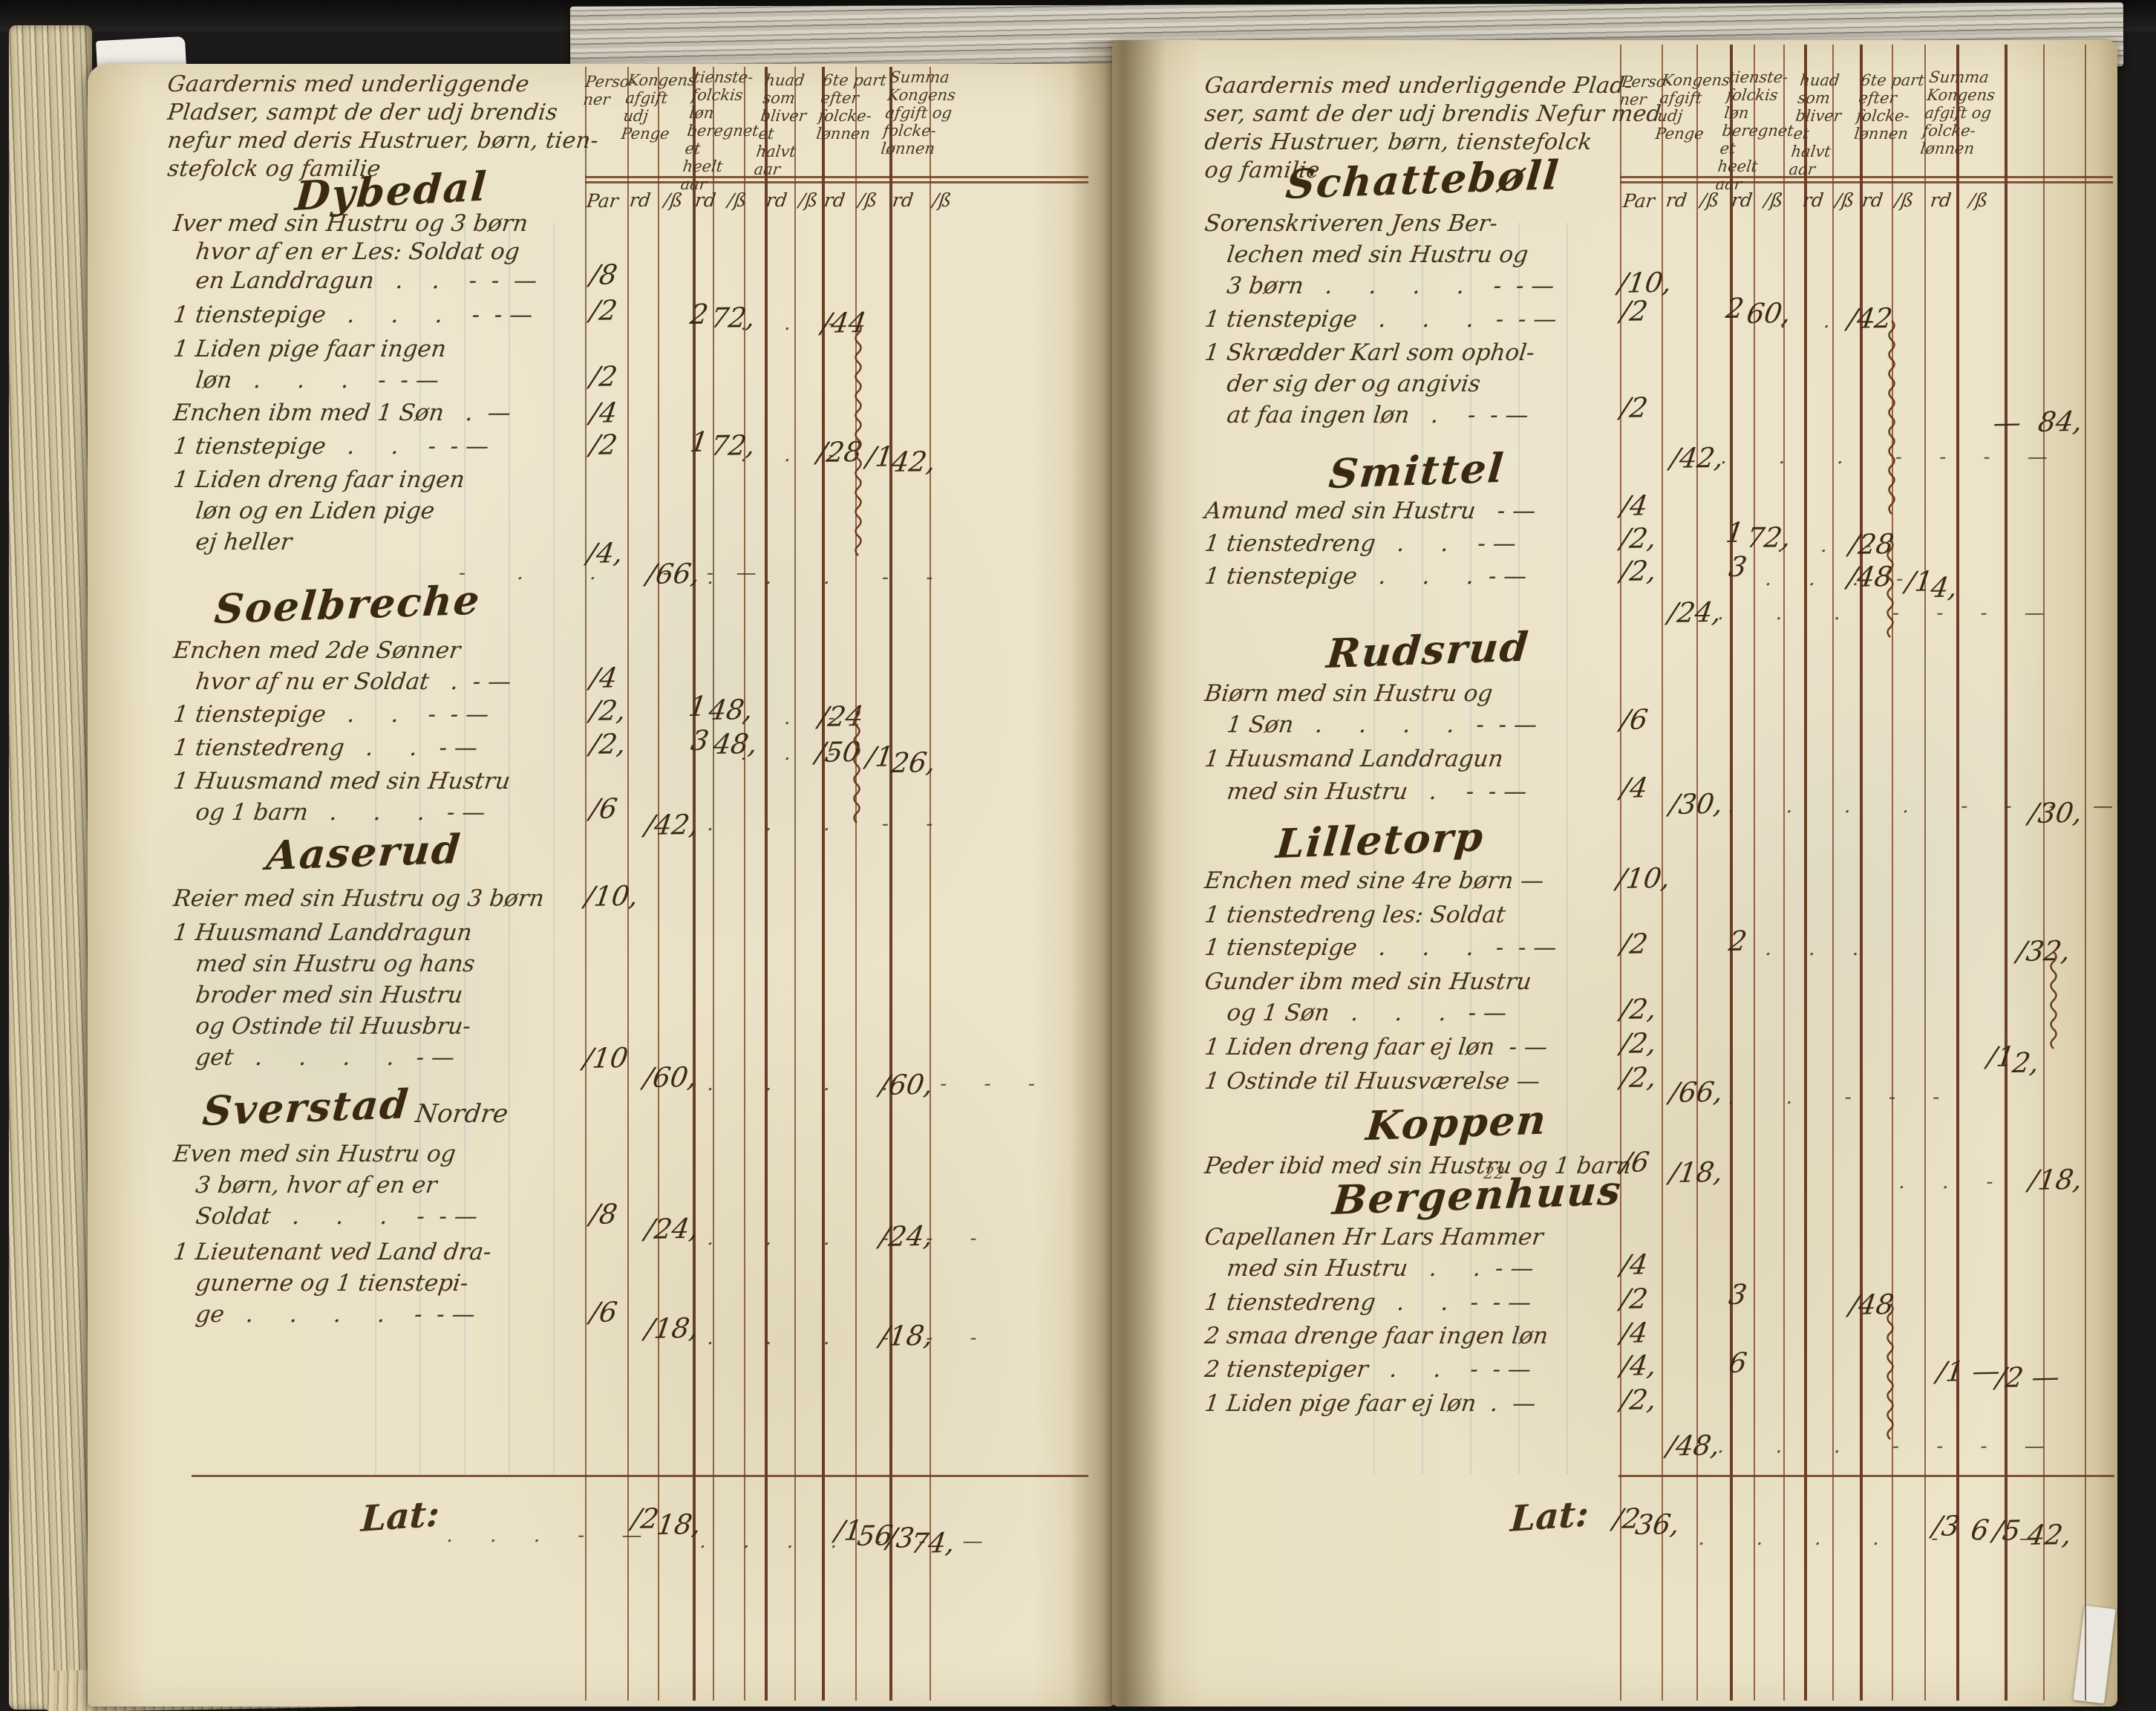 The height and width of the screenshot is (1711, 2156). What do you see at coordinates (50, 868) in the screenshot?
I see `left-page-stack` at bounding box center [50, 868].